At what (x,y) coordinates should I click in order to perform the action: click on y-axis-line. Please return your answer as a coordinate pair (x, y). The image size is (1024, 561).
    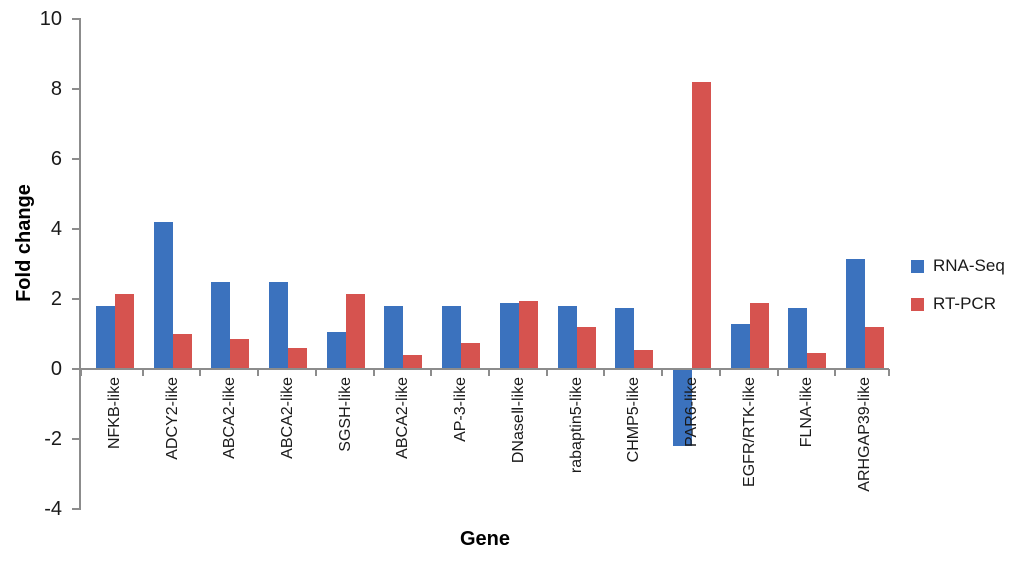
    Looking at the image, I should click on (80, 264).